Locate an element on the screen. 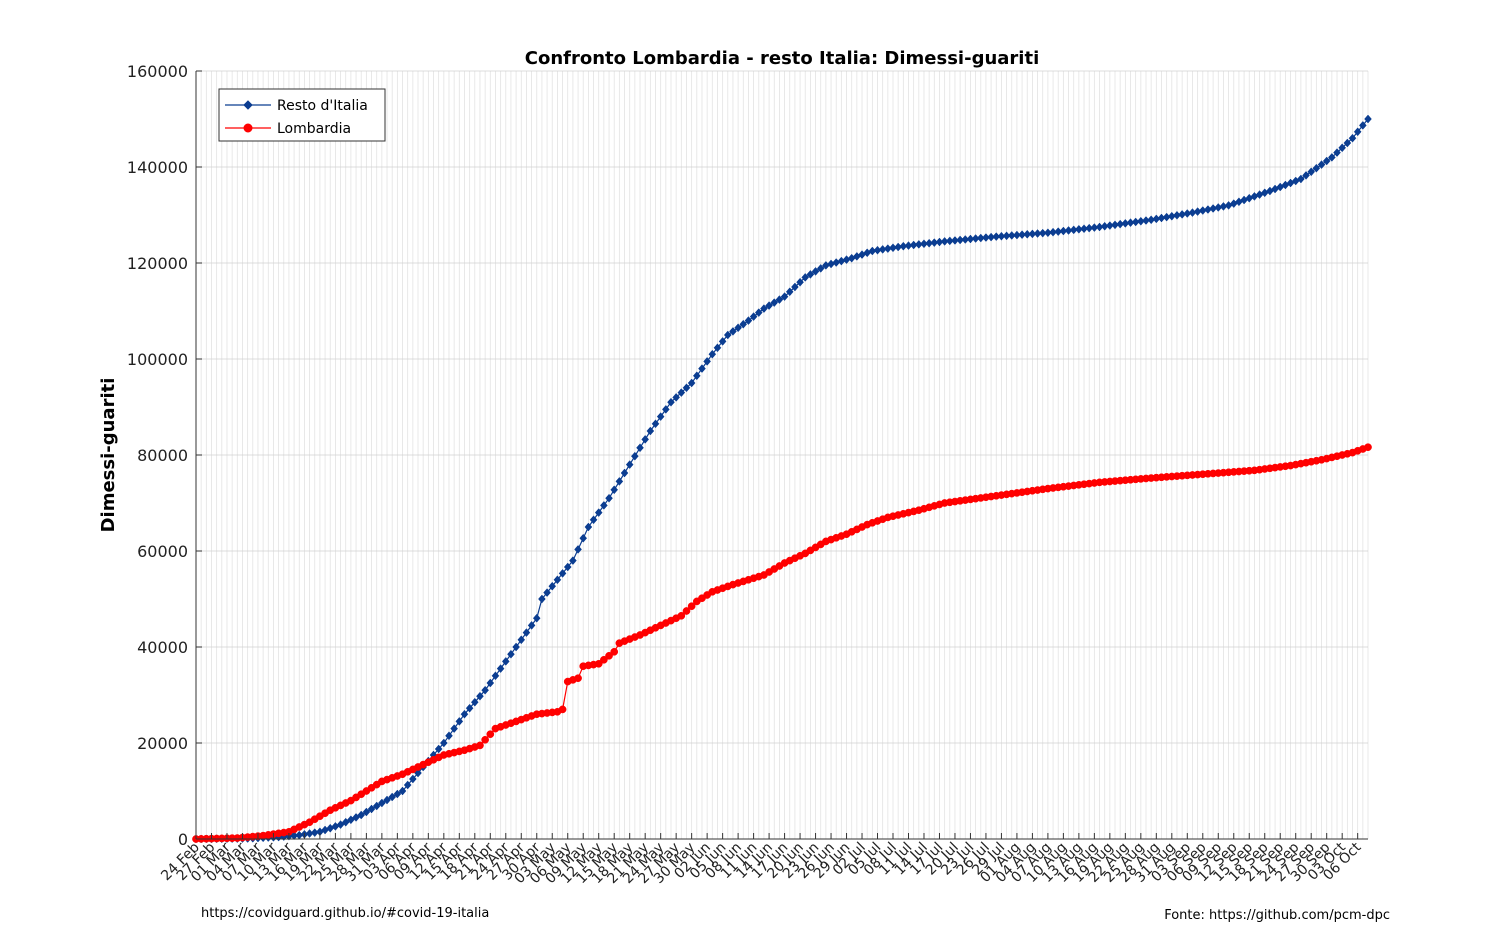 The width and height of the screenshot is (1511, 942). y-tick-label: 100000 is located at coordinates (157, 359).